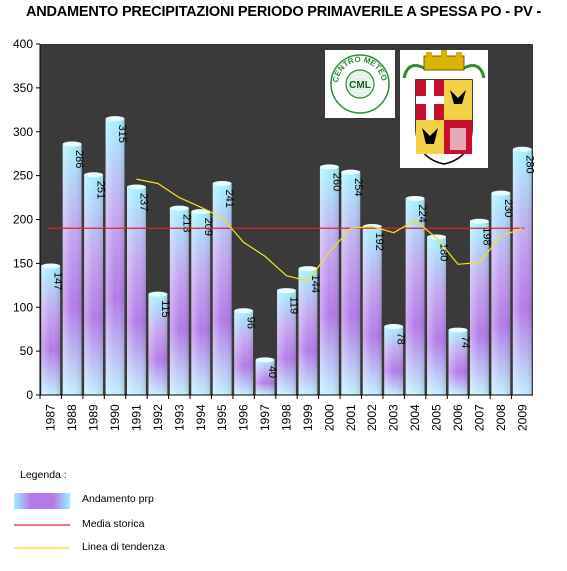  Describe the element at coordinates (208, 227) in the screenshot. I see `bar-value-label: 209` at that location.